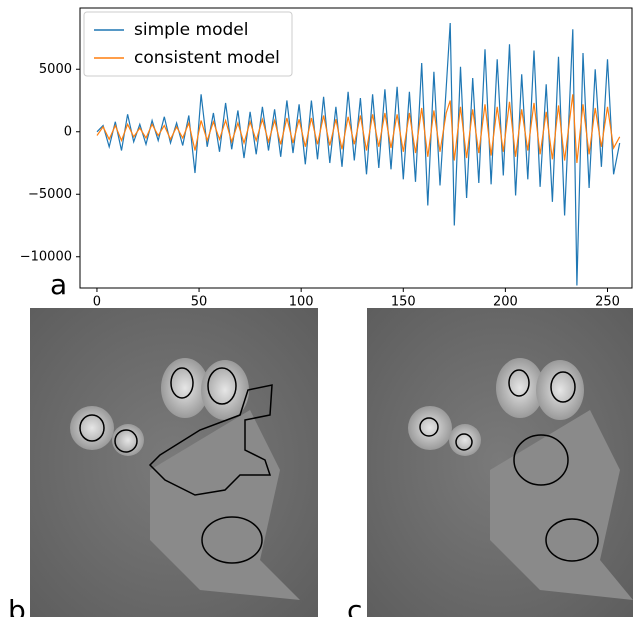 This screenshot has width=633, height=621. What do you see at coordinates (97, 302) in the screenshot?
I see `x-tick-label: 0` at bounding box center [97, 302].